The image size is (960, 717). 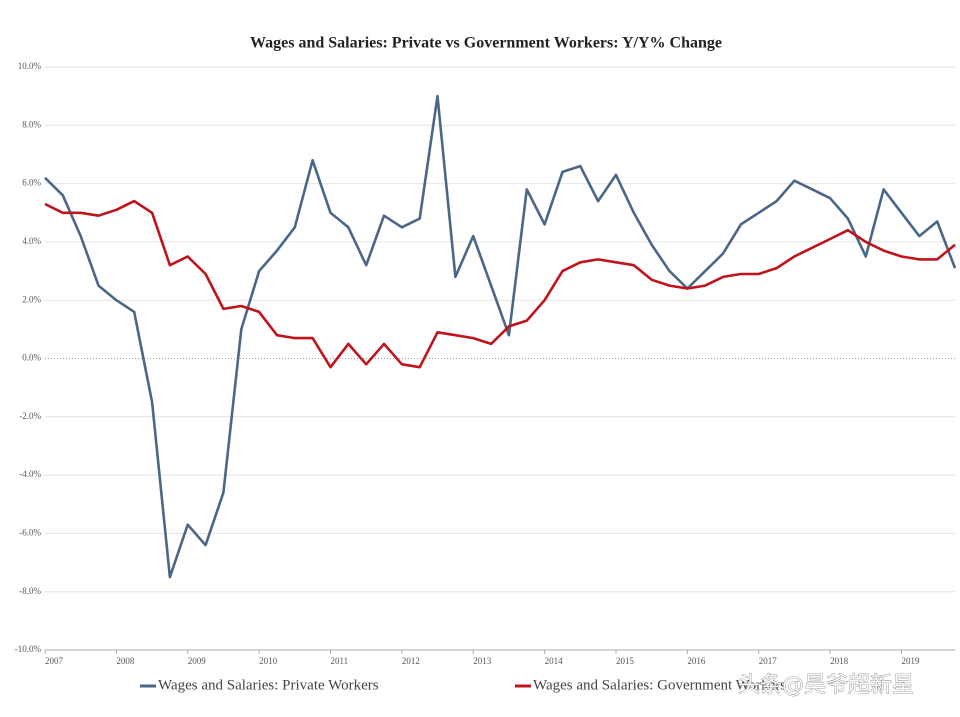 What do you see at coordinates (826, 685) in the screenshot?
I see `watermark: 头条@昊爷超新星` at bounding box center [826, 685].